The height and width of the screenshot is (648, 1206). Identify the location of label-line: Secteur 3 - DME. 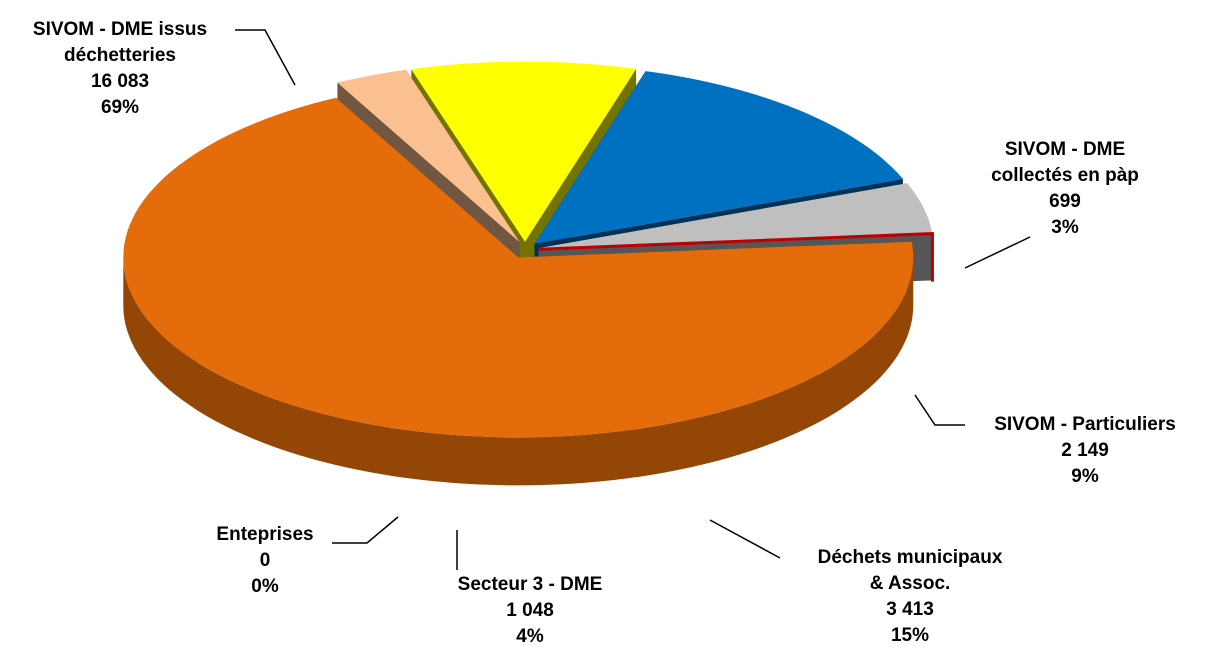
(530, 584).